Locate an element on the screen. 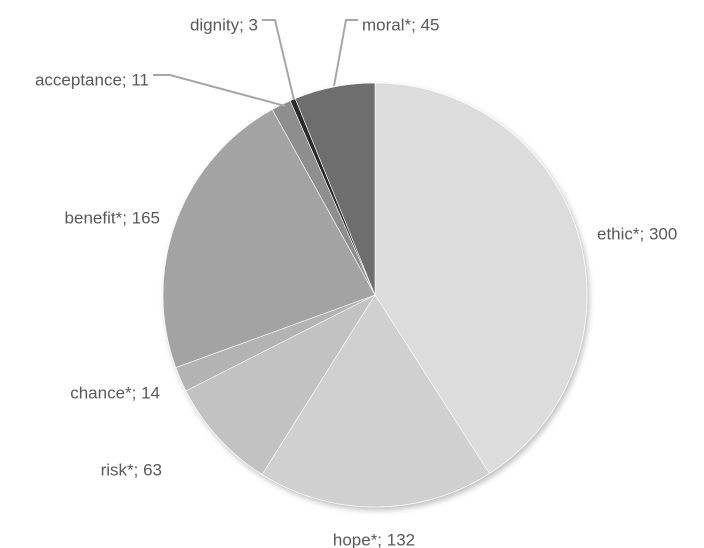  pie-slice-benefit is located at coordinates (269, 238).